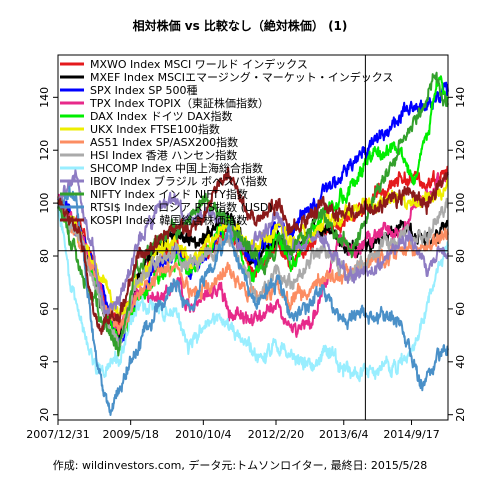  I want to click on legend-label: IBOV Index ブラジル ボベスパ指数, so click(178, 181).